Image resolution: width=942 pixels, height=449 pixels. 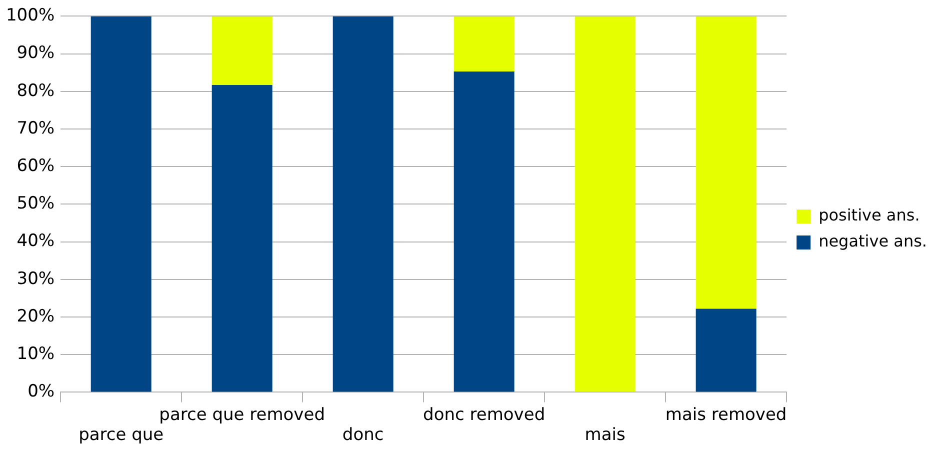 I want to click on y-tick-label: 20%, so click(x=35, y=316).